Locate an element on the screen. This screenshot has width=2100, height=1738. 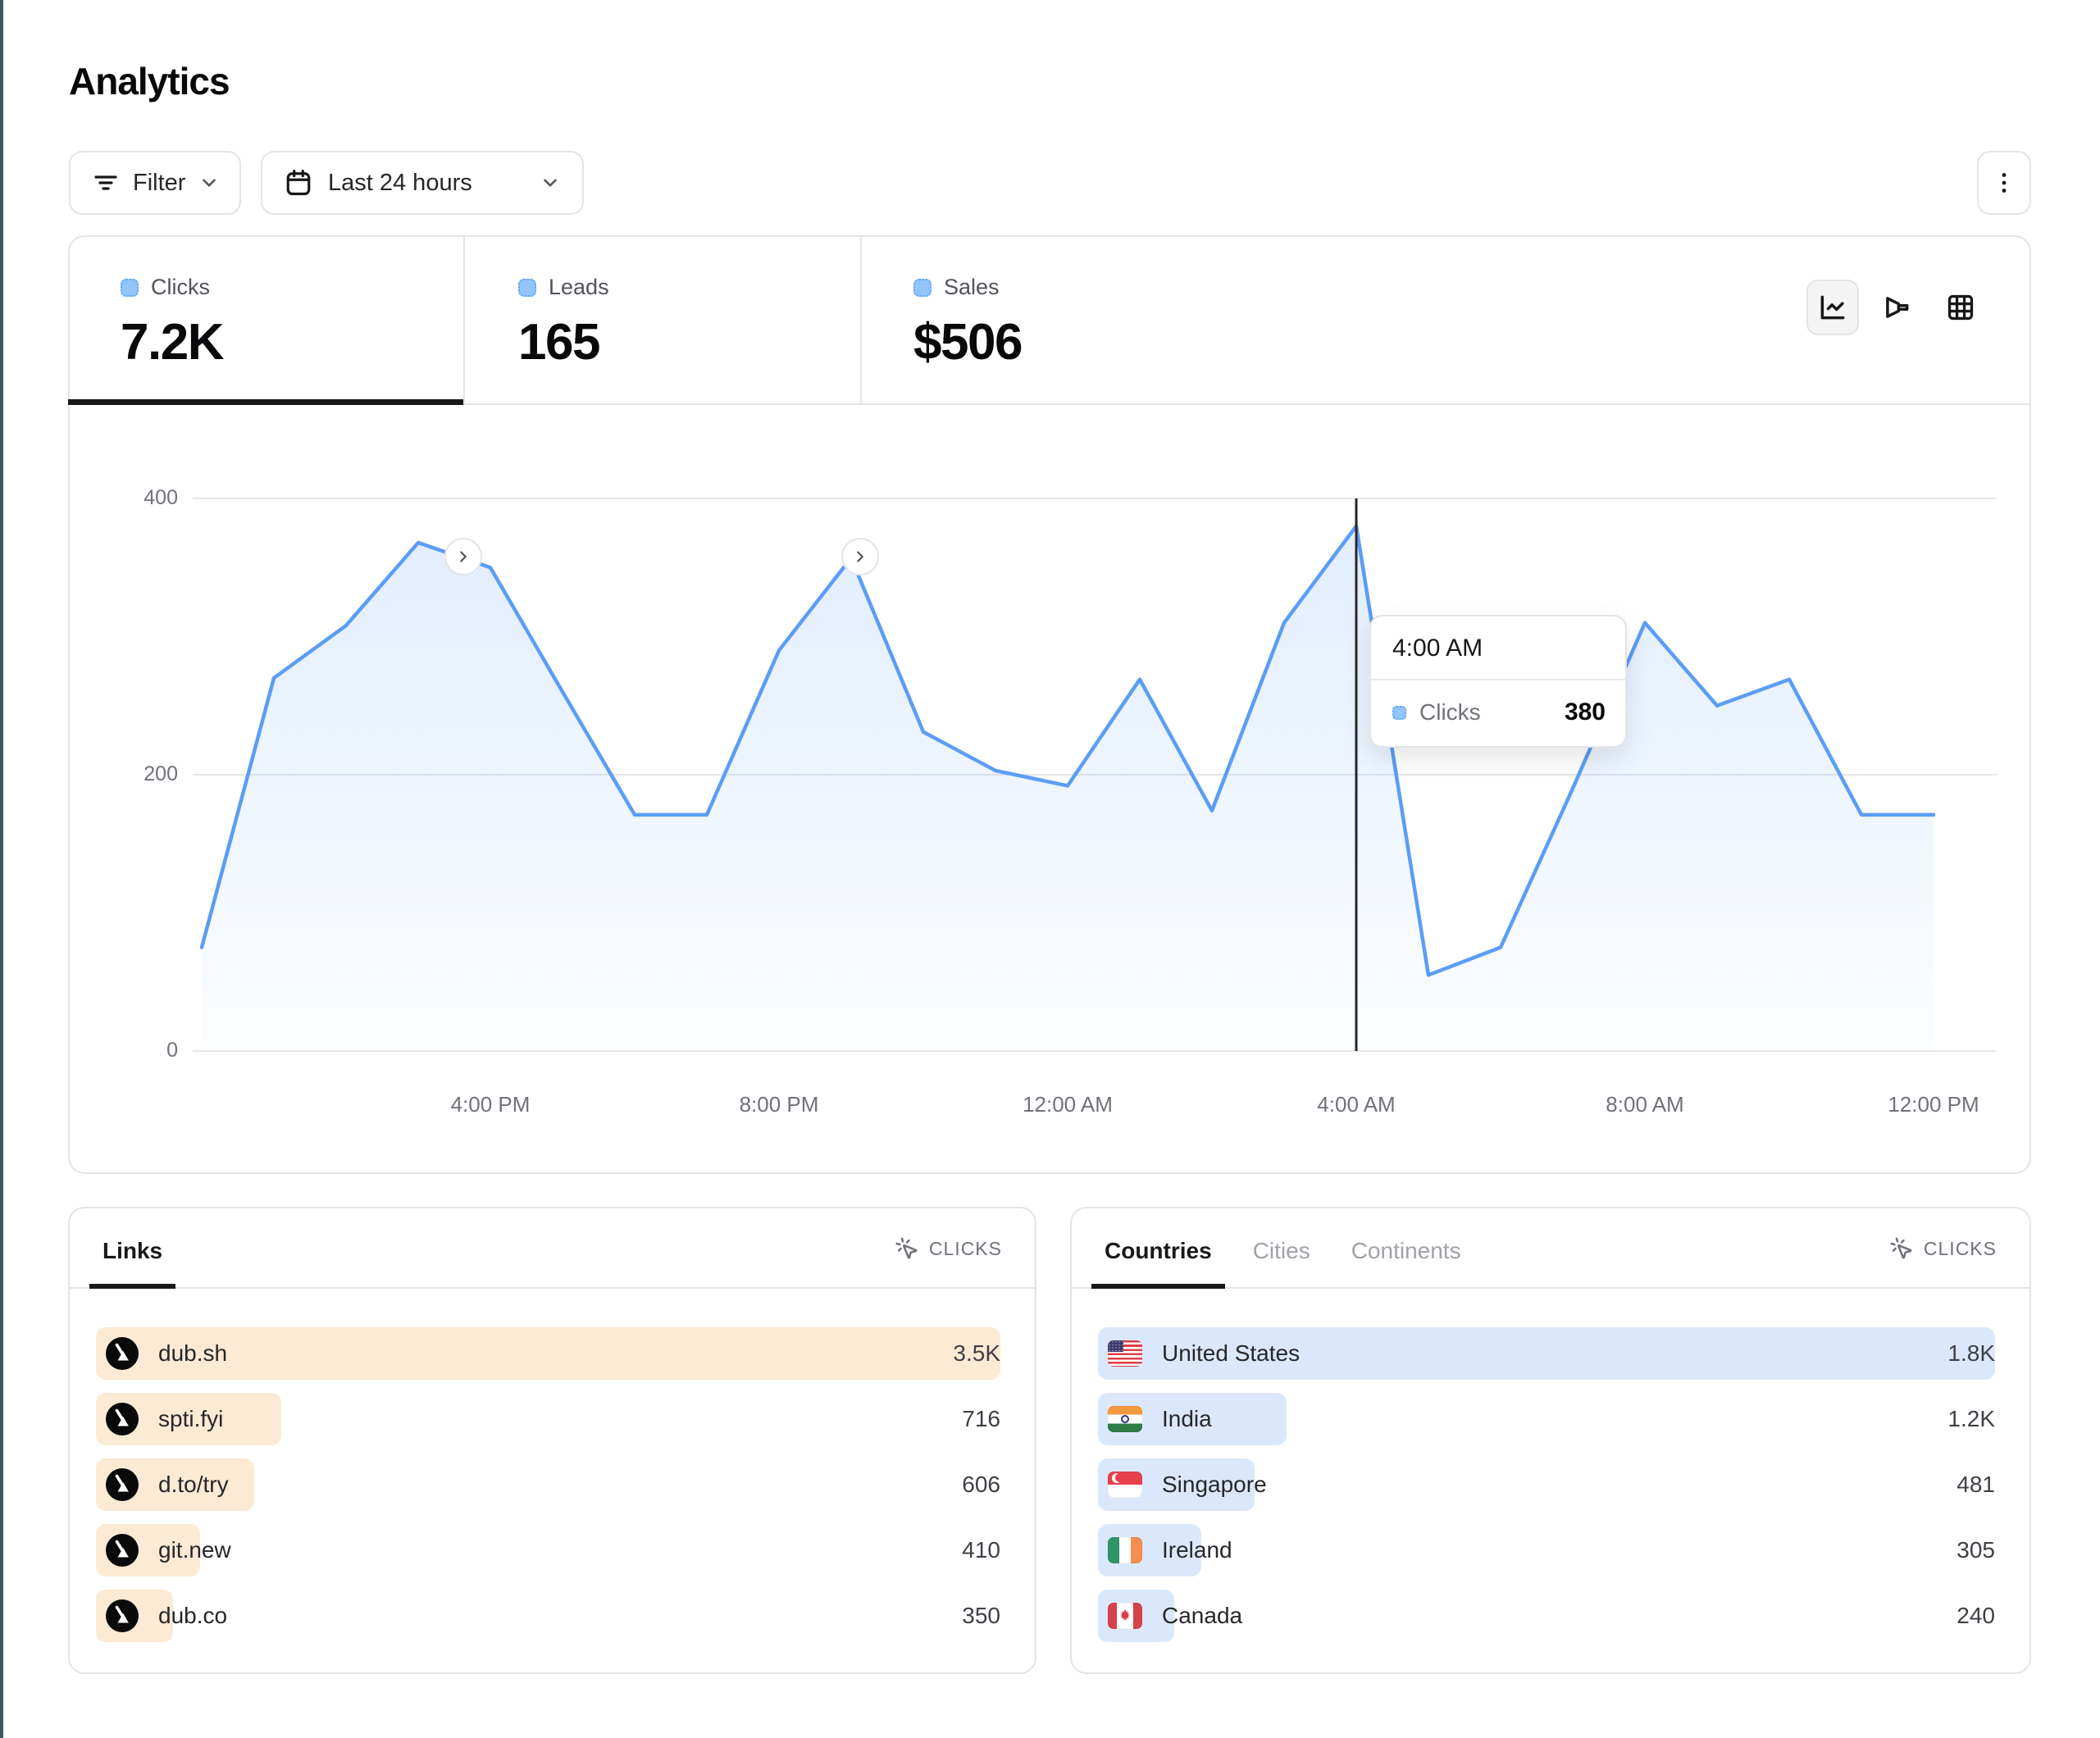
flag-us-icon is located at coordinates (1125, 1353).